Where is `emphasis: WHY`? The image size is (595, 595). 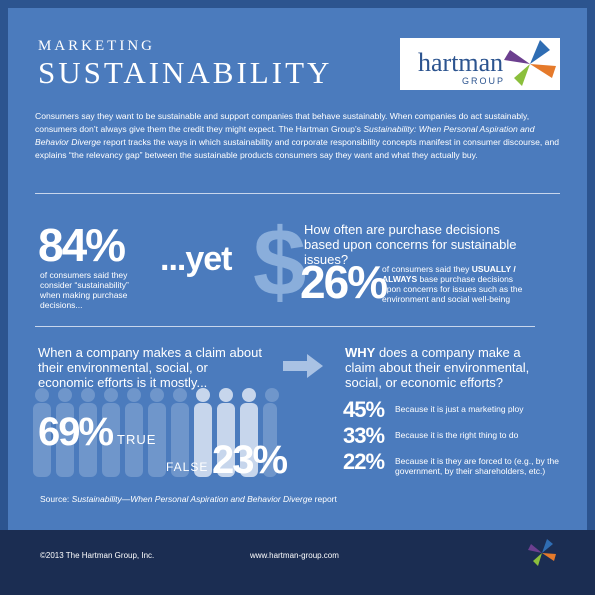
emphasis: WHY is located at coordinates (360, 352).